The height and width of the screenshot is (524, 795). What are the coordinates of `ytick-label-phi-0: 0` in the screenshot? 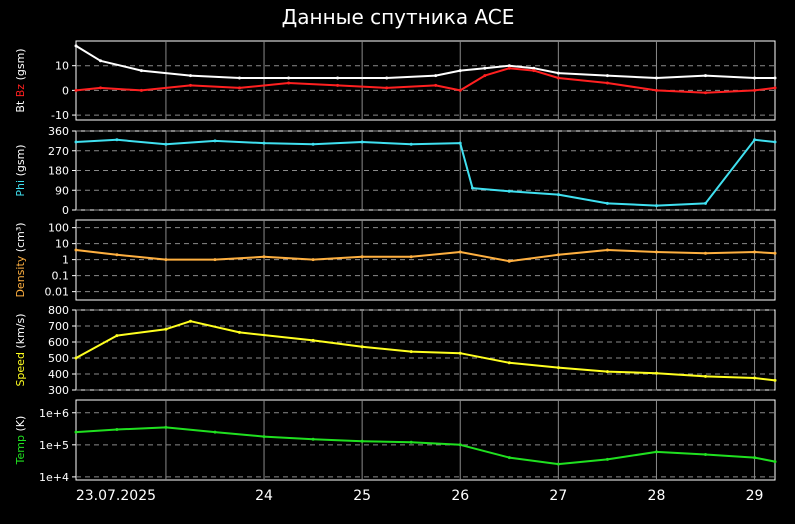 It's located at (65, 210).